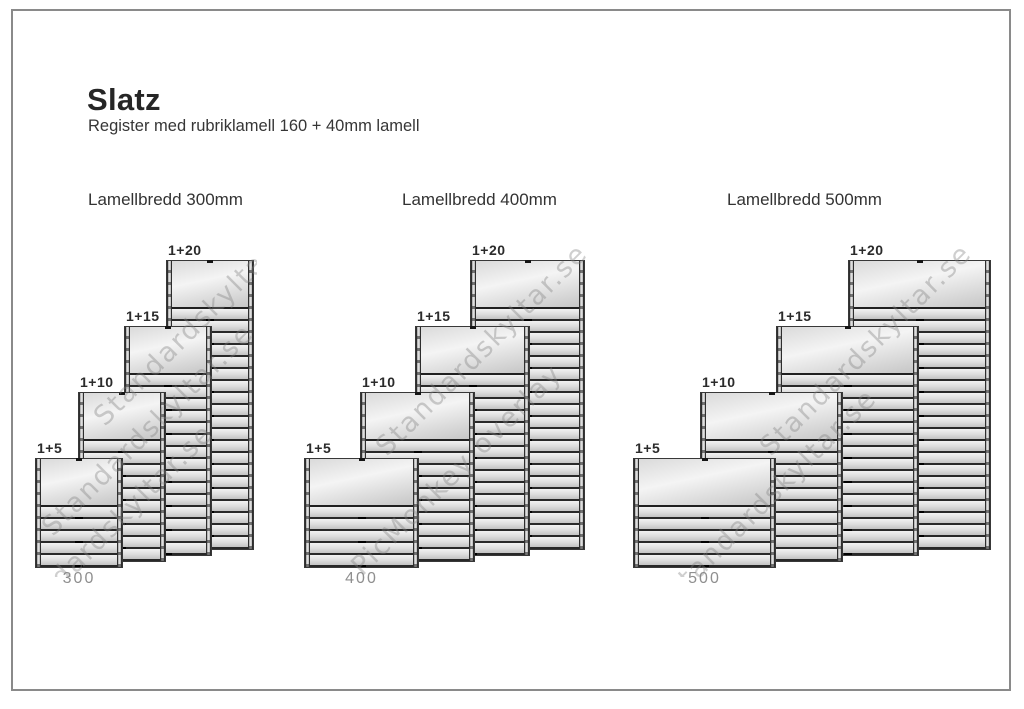  Describe the element at coordinates (165, 199) in the screenshot. I see `group-heading: Lamellbredd 300mm` at that location.